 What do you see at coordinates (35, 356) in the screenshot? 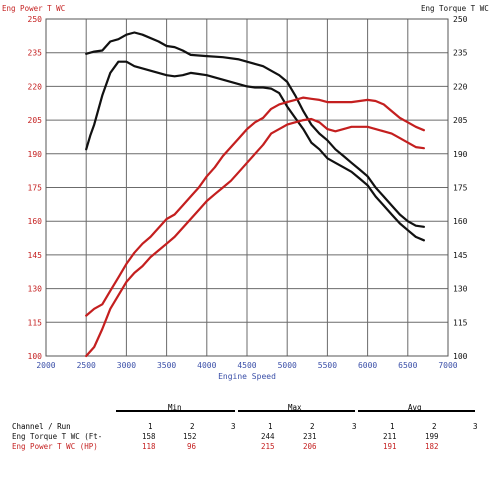
I see `left-tick-label: 100` at bounding box center [35, 356].